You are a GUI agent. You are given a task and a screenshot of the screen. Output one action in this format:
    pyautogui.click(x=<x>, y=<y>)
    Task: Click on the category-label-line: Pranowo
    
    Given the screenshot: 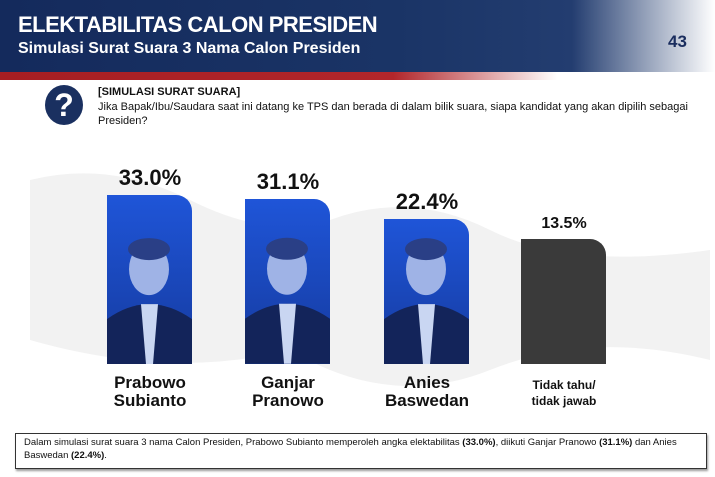 What is the action you would take?
    pyautogui.click(x=288, y=400)
    